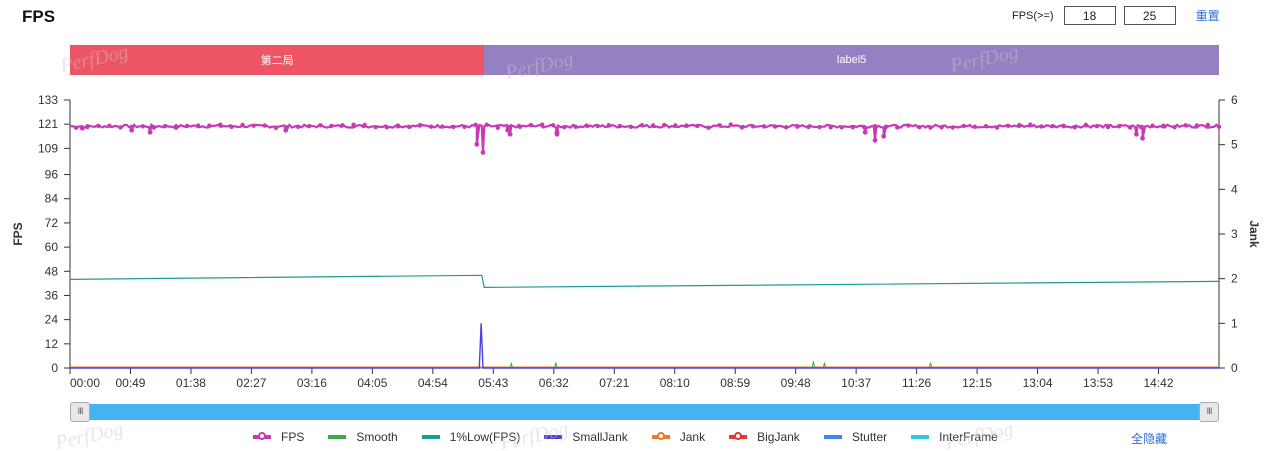 This screenshot has width=1267, height=451. I want to click on y-left-tick-label: 84, so click(52, 199).